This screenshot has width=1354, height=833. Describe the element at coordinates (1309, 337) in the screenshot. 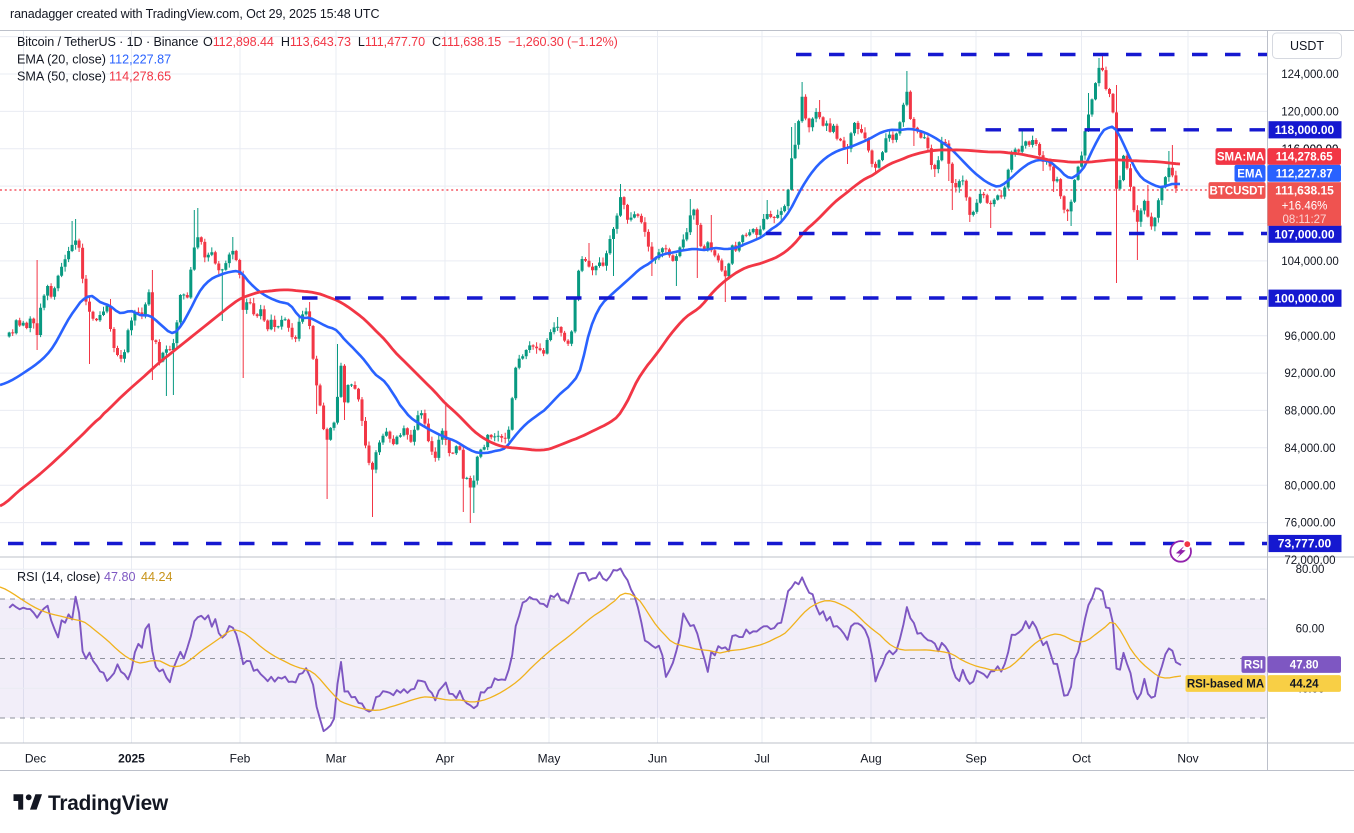

I see `svg-text: 96,000.00` at that location.